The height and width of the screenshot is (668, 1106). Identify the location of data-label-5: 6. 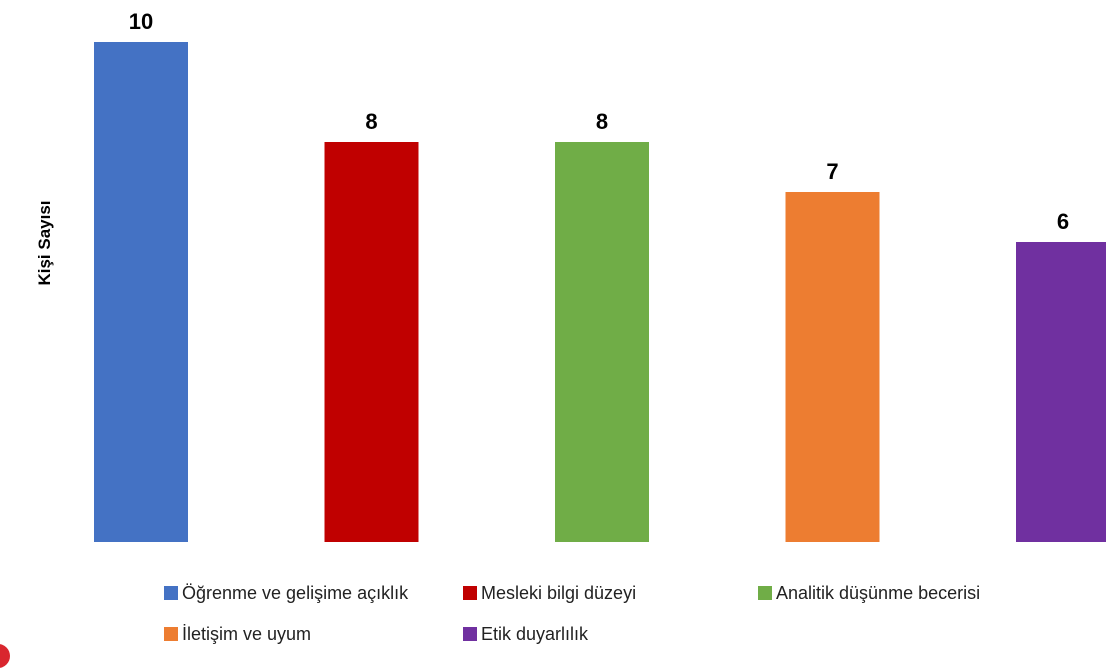
(1063, 221).